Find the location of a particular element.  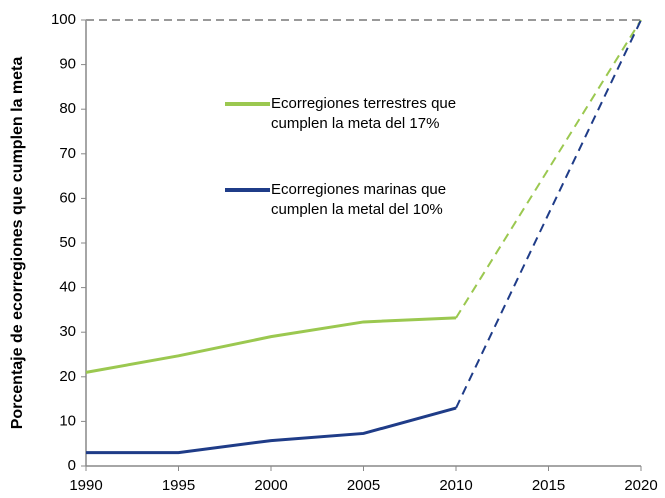

y-tick-label: 100 is located at coordinates (63, 19).